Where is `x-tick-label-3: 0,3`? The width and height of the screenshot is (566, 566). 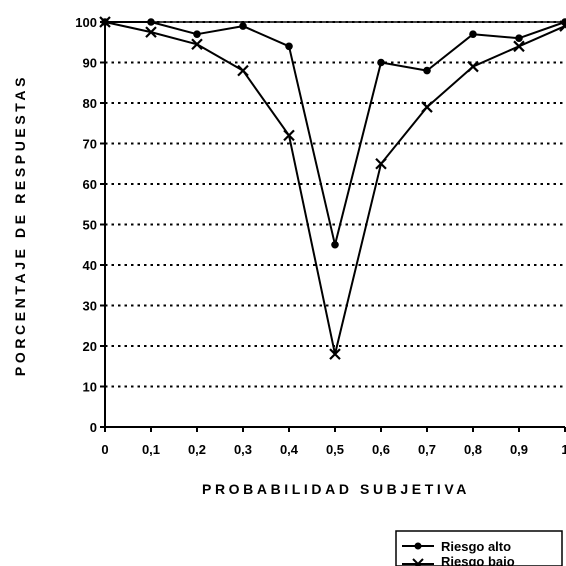
x-tick-label-3: 0,3 is located at coordinates (243, 449).